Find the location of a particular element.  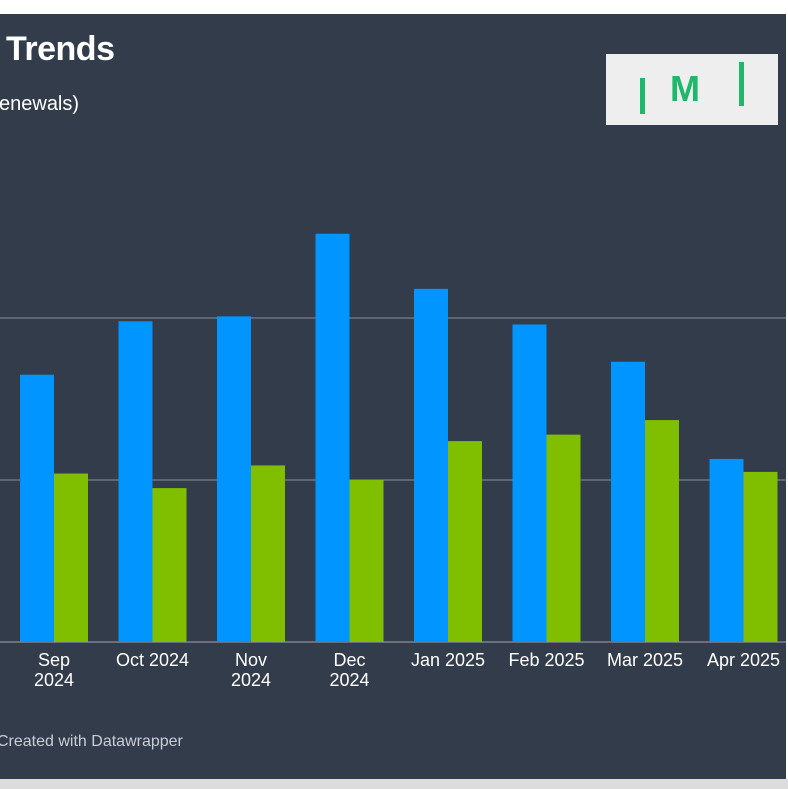

logo-left-bar is located at coordinates (642, 96).